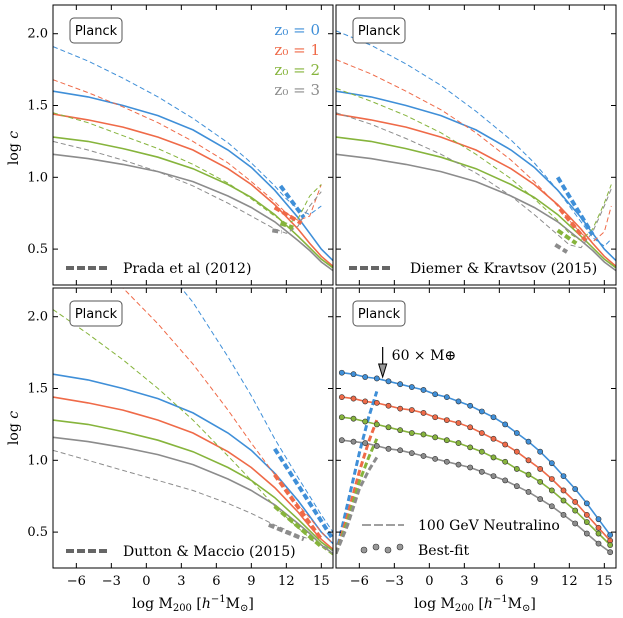  What do you see at coordinates (187, 269) in the screenshot?
I see `legend-label: Prada et al (2012)` at bounding box center [187, 269].